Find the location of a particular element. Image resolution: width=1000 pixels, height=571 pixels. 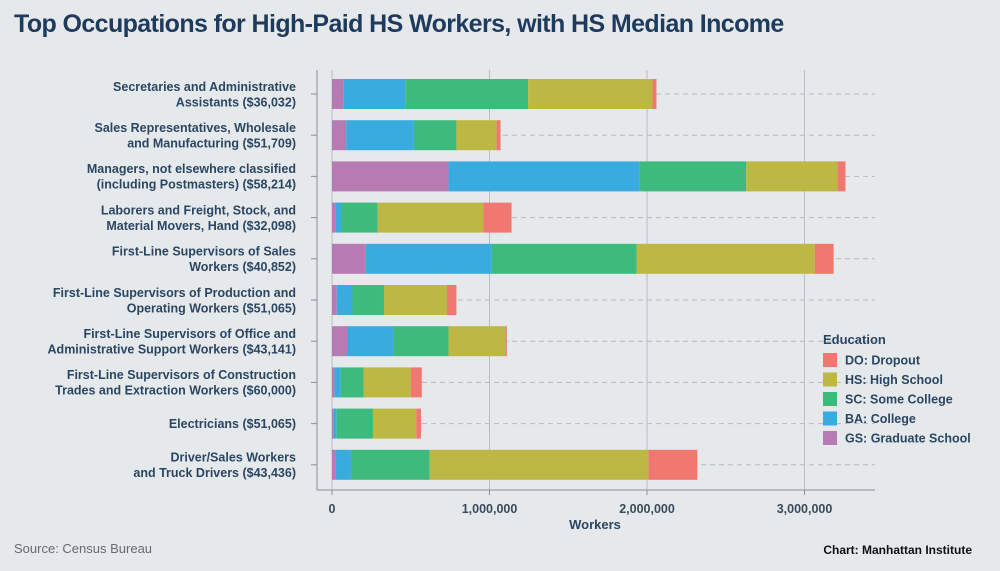

x-tick-label: 2,000,000 is located at coordinates (647, 509).